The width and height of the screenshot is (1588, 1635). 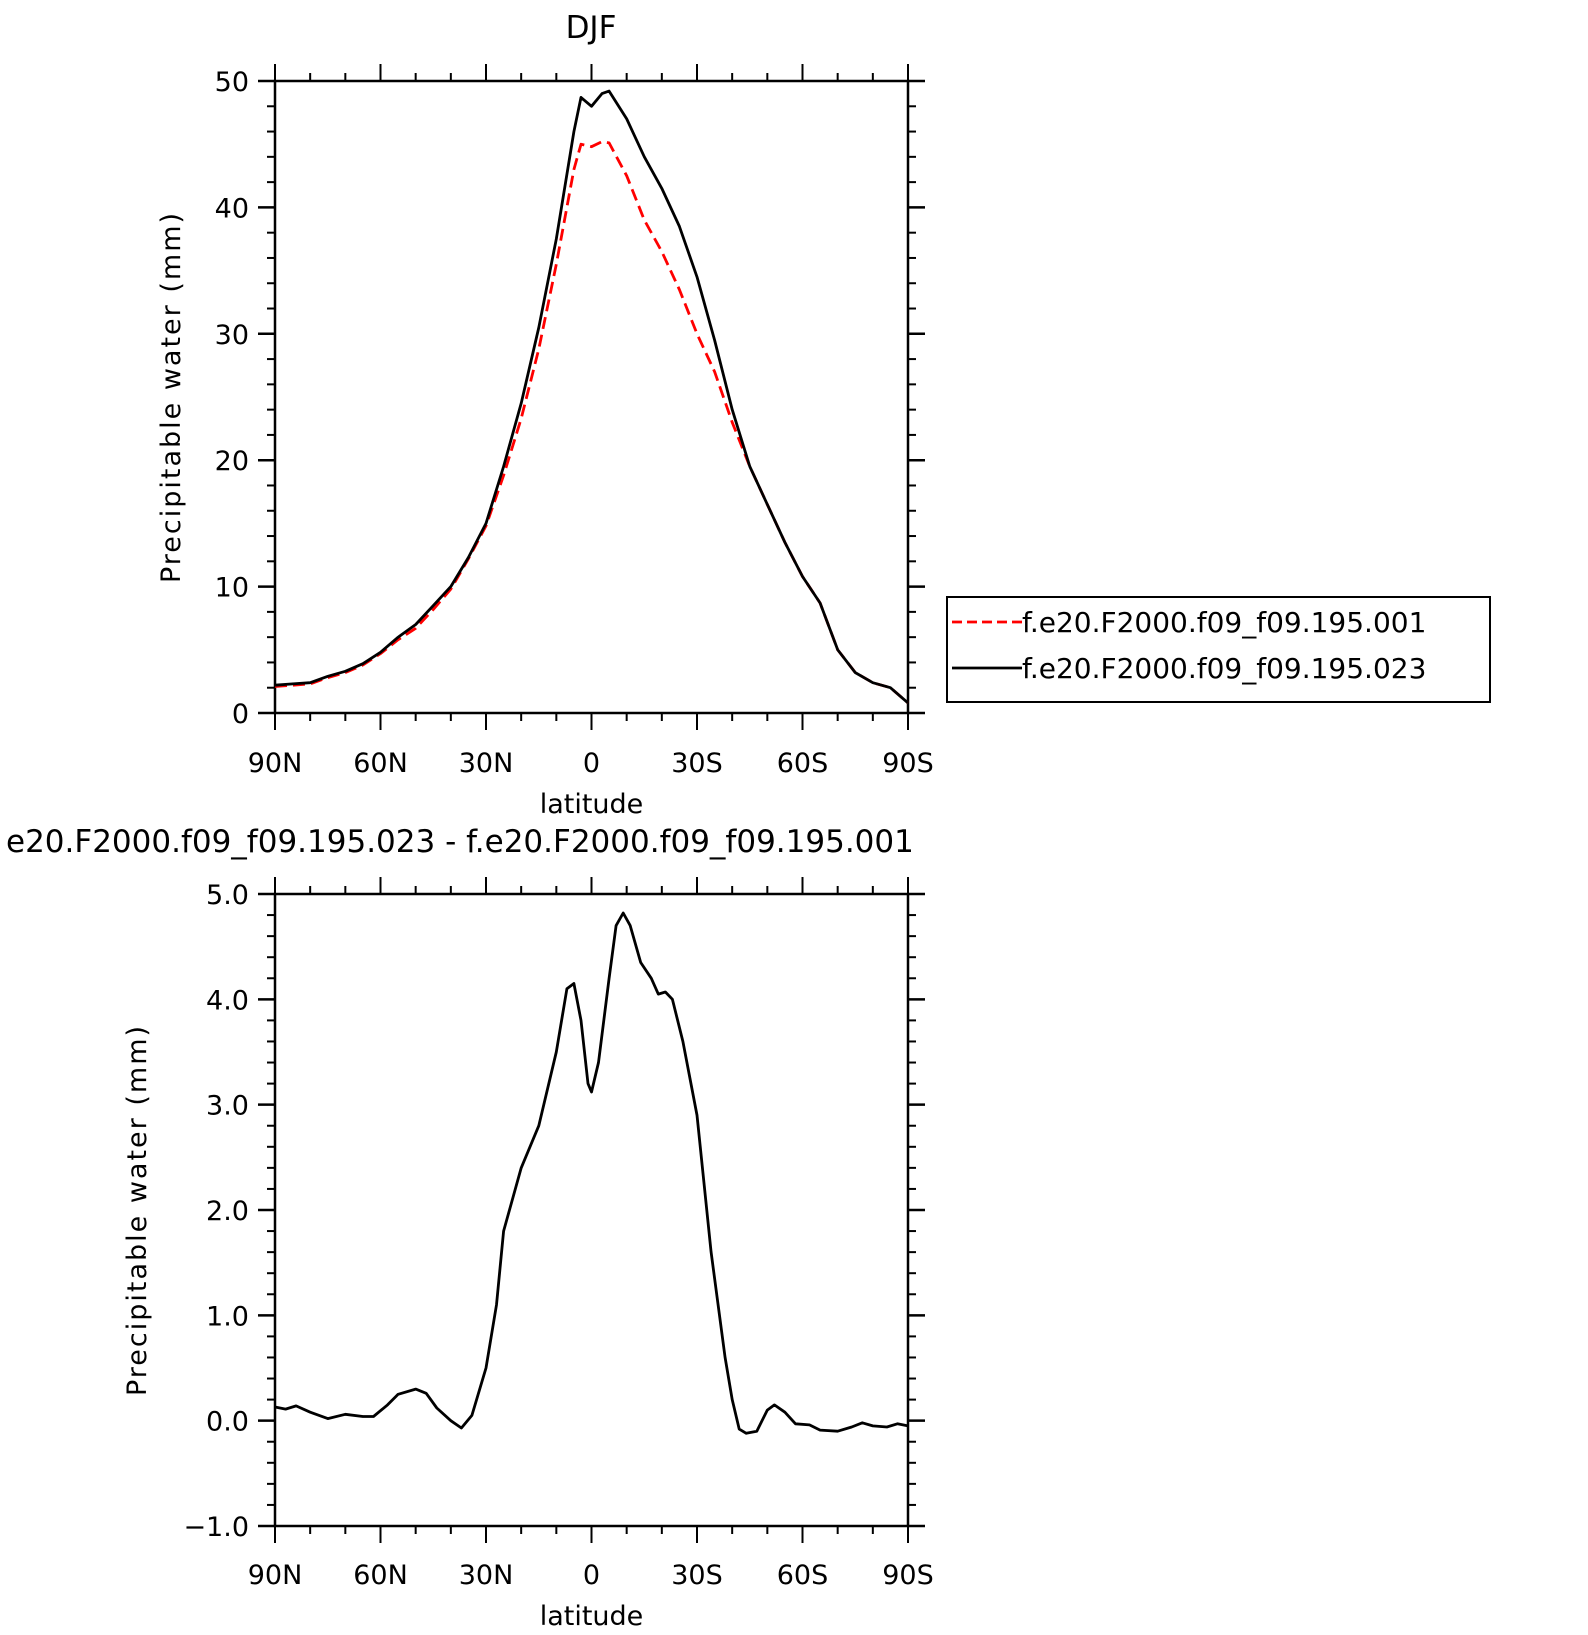 I want to click on y-tick-label: 0, so click(x=240, y=714).